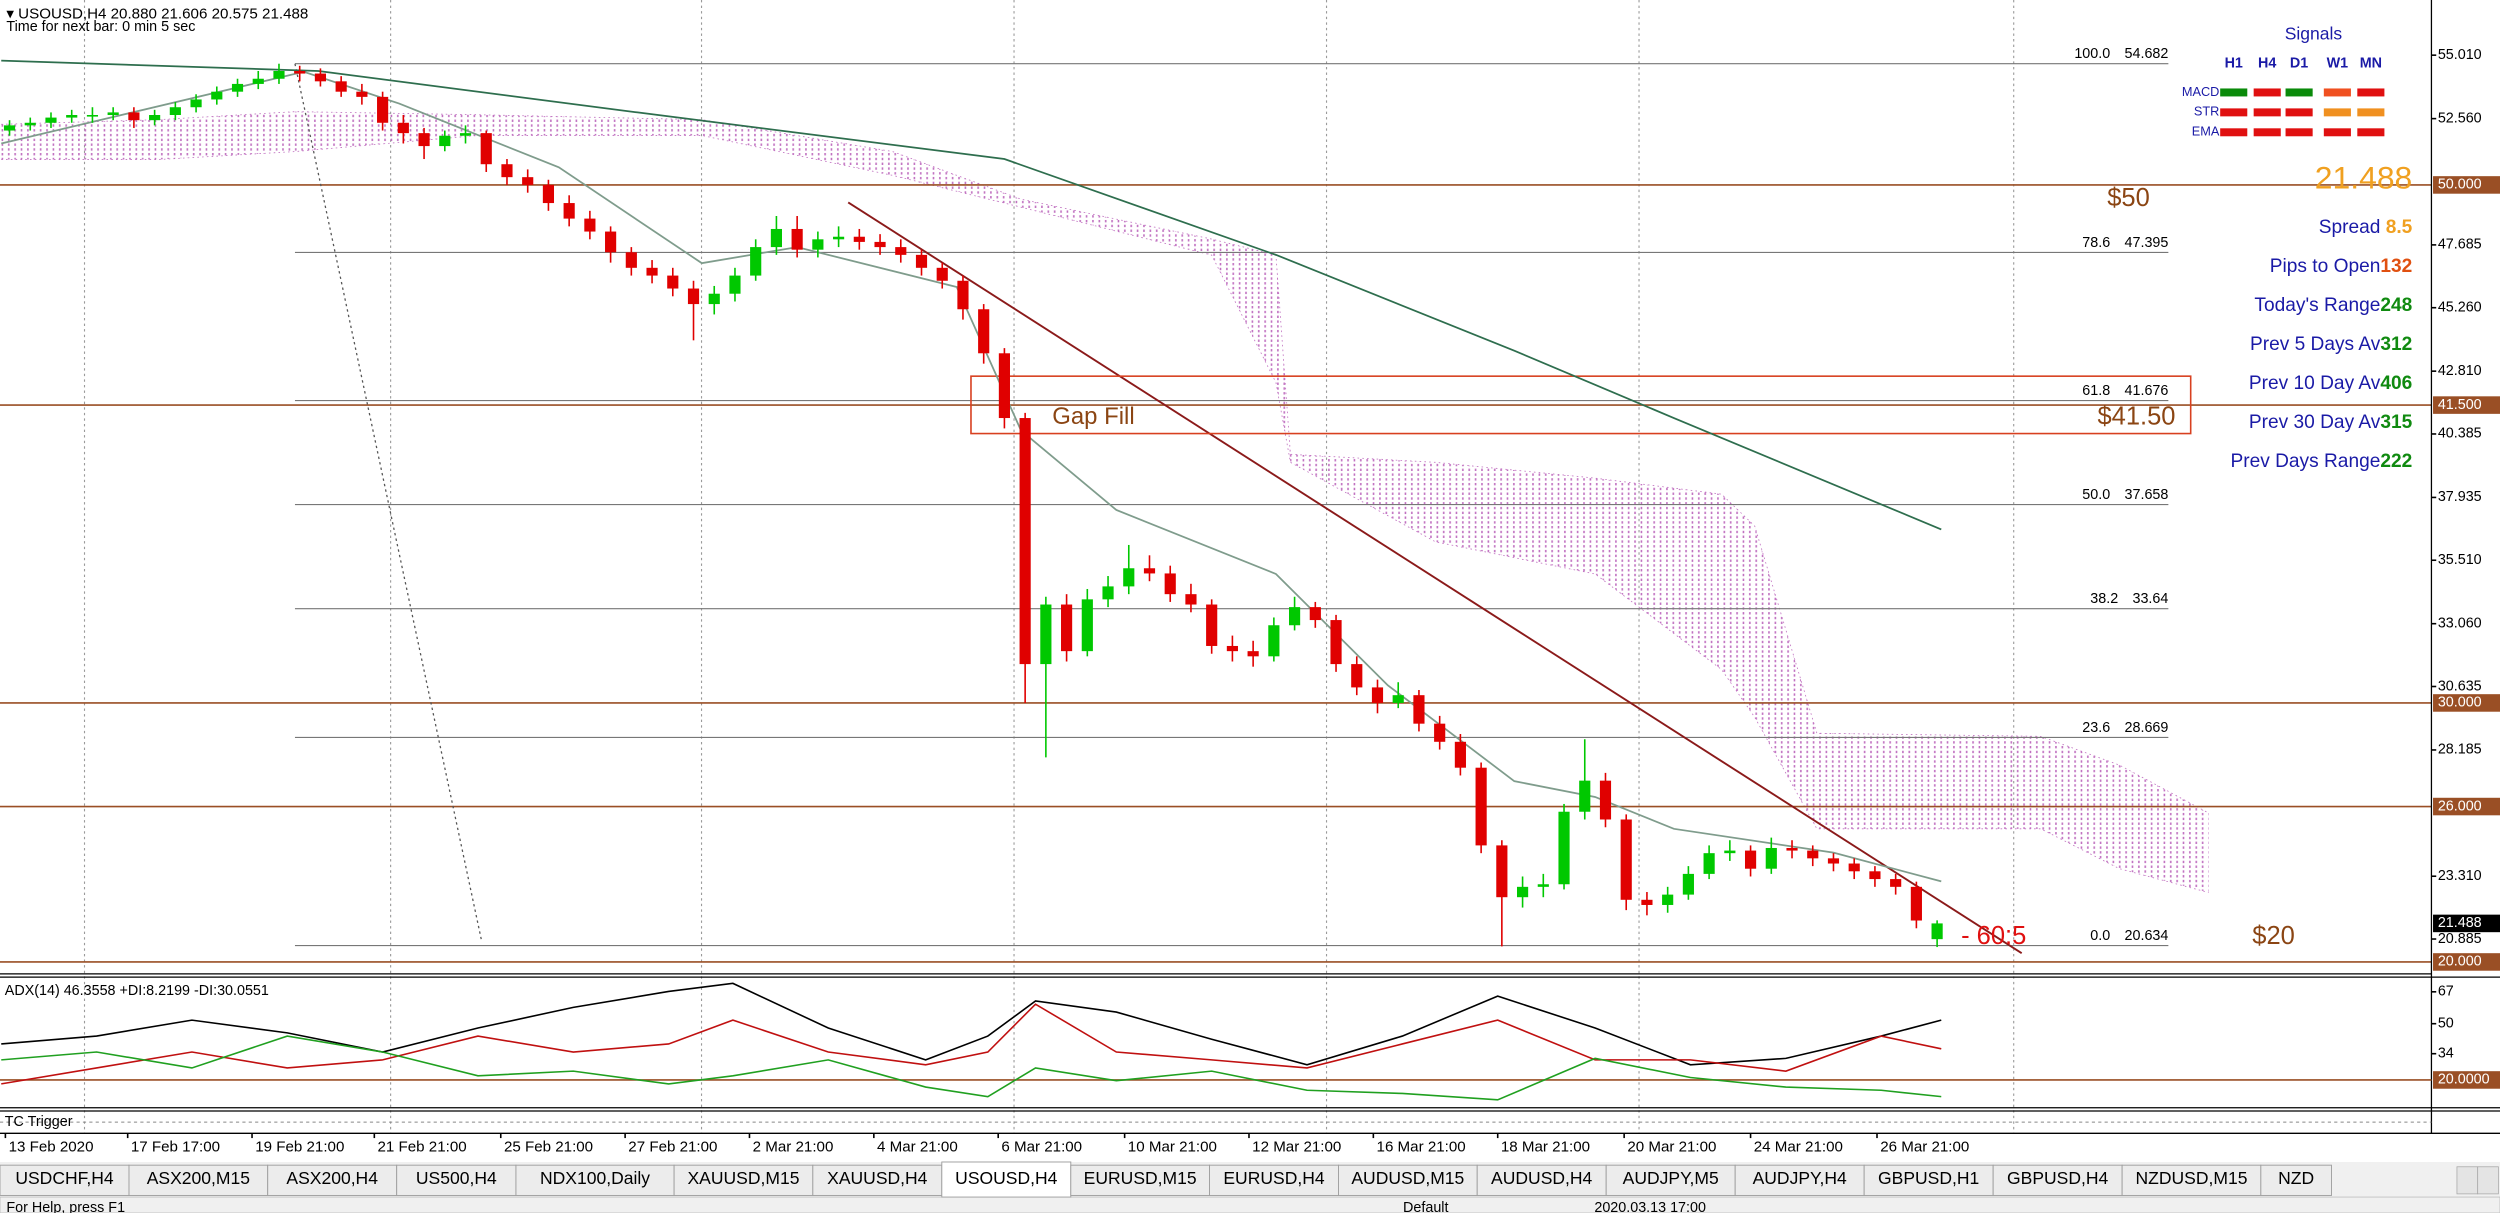 Image resolution: width=2500 pixels, height=1213 pixels. What do you see at coordinates (1581, 405) in the screenshot?
I see `gap-box` at bounding box center [1581, 405].